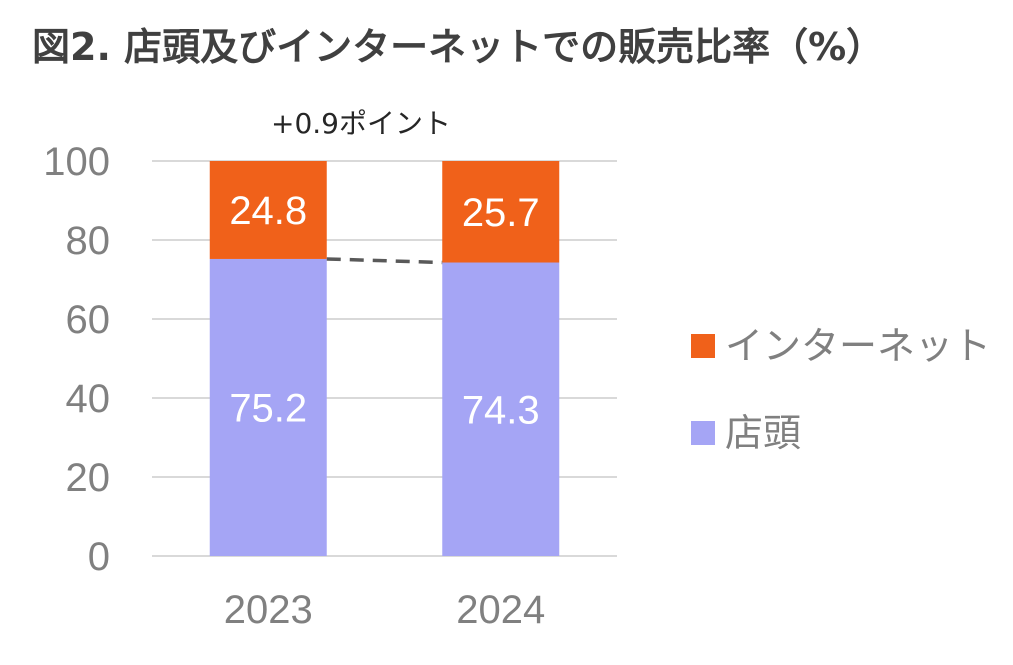 The width and height of the screenshot is (1013, 665). I want to click on data-label: 24.8, so click(268, 211).